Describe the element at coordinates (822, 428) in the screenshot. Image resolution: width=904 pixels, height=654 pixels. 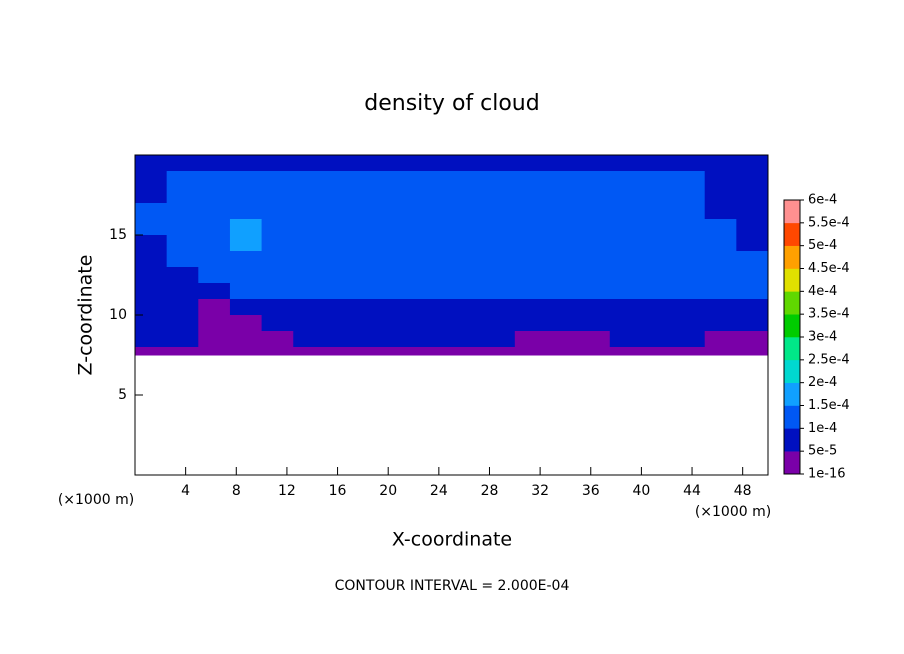
I see `colorbar-label: 1e-4` at that location.